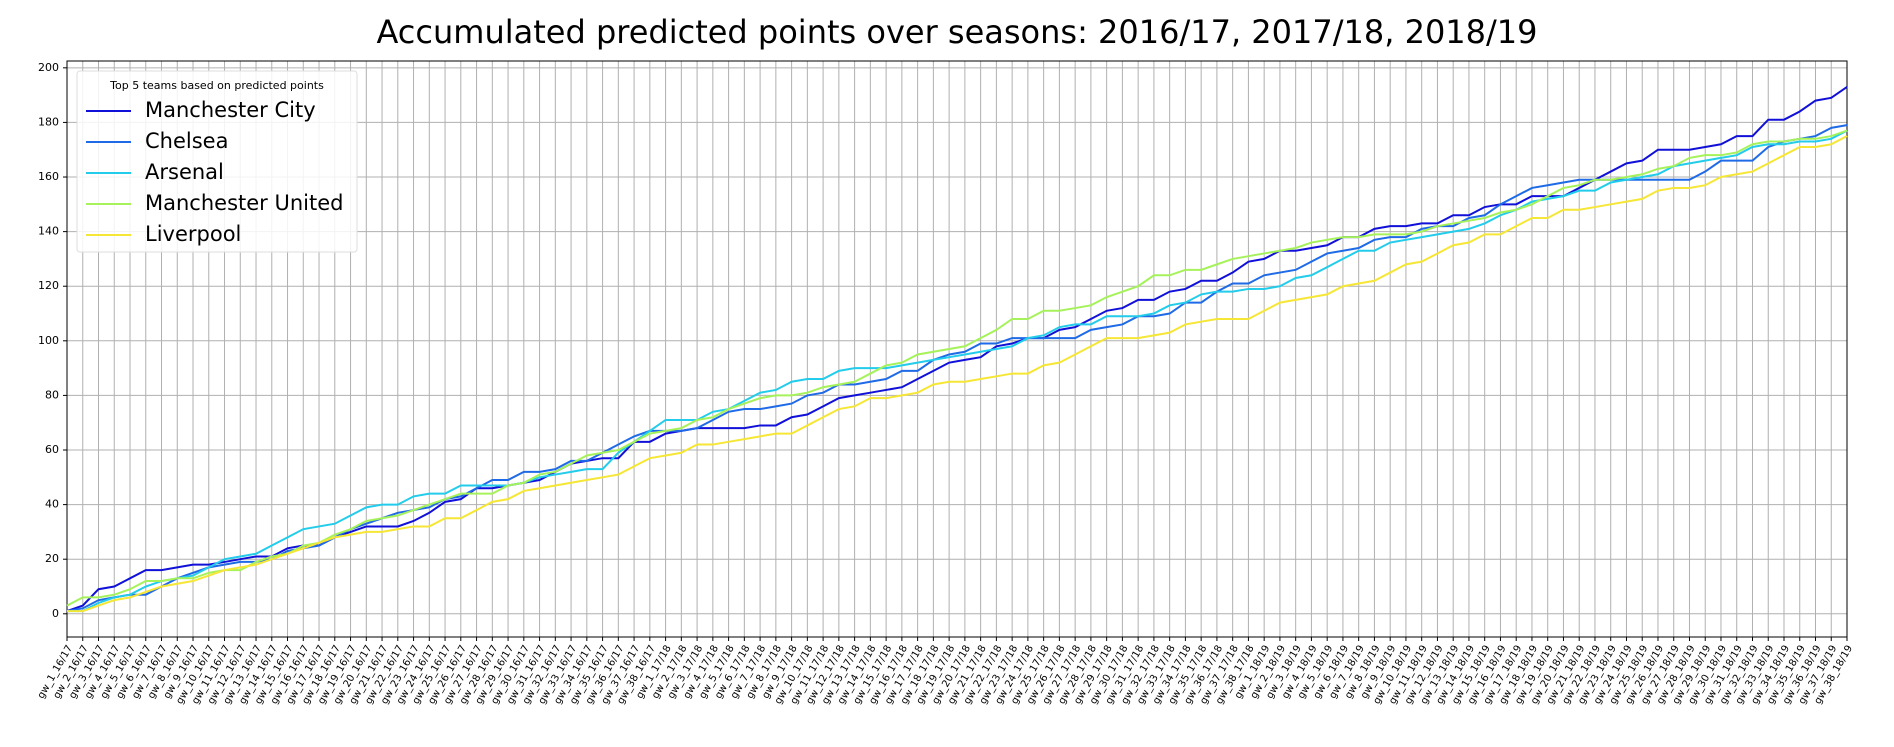 The image size is (1894, 747). Describe the element at coordinates (52, 558) in the screenshot. I see `y-tick-label: 20` at that location.